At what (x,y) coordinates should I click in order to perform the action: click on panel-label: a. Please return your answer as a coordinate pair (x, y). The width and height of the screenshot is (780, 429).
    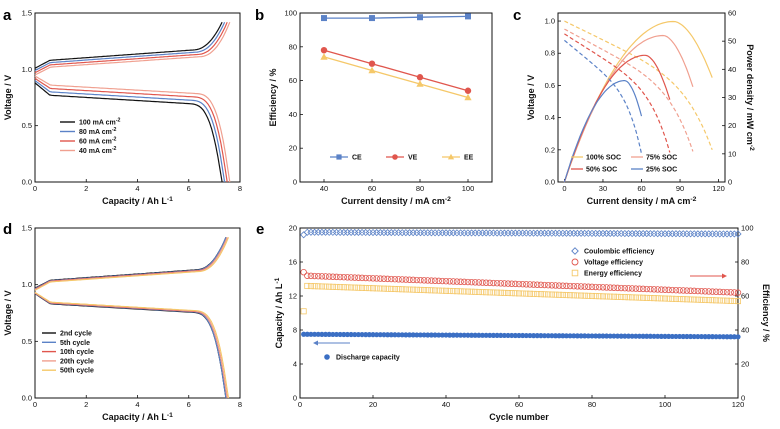
    Looking at the image, I should click on (7, 15).